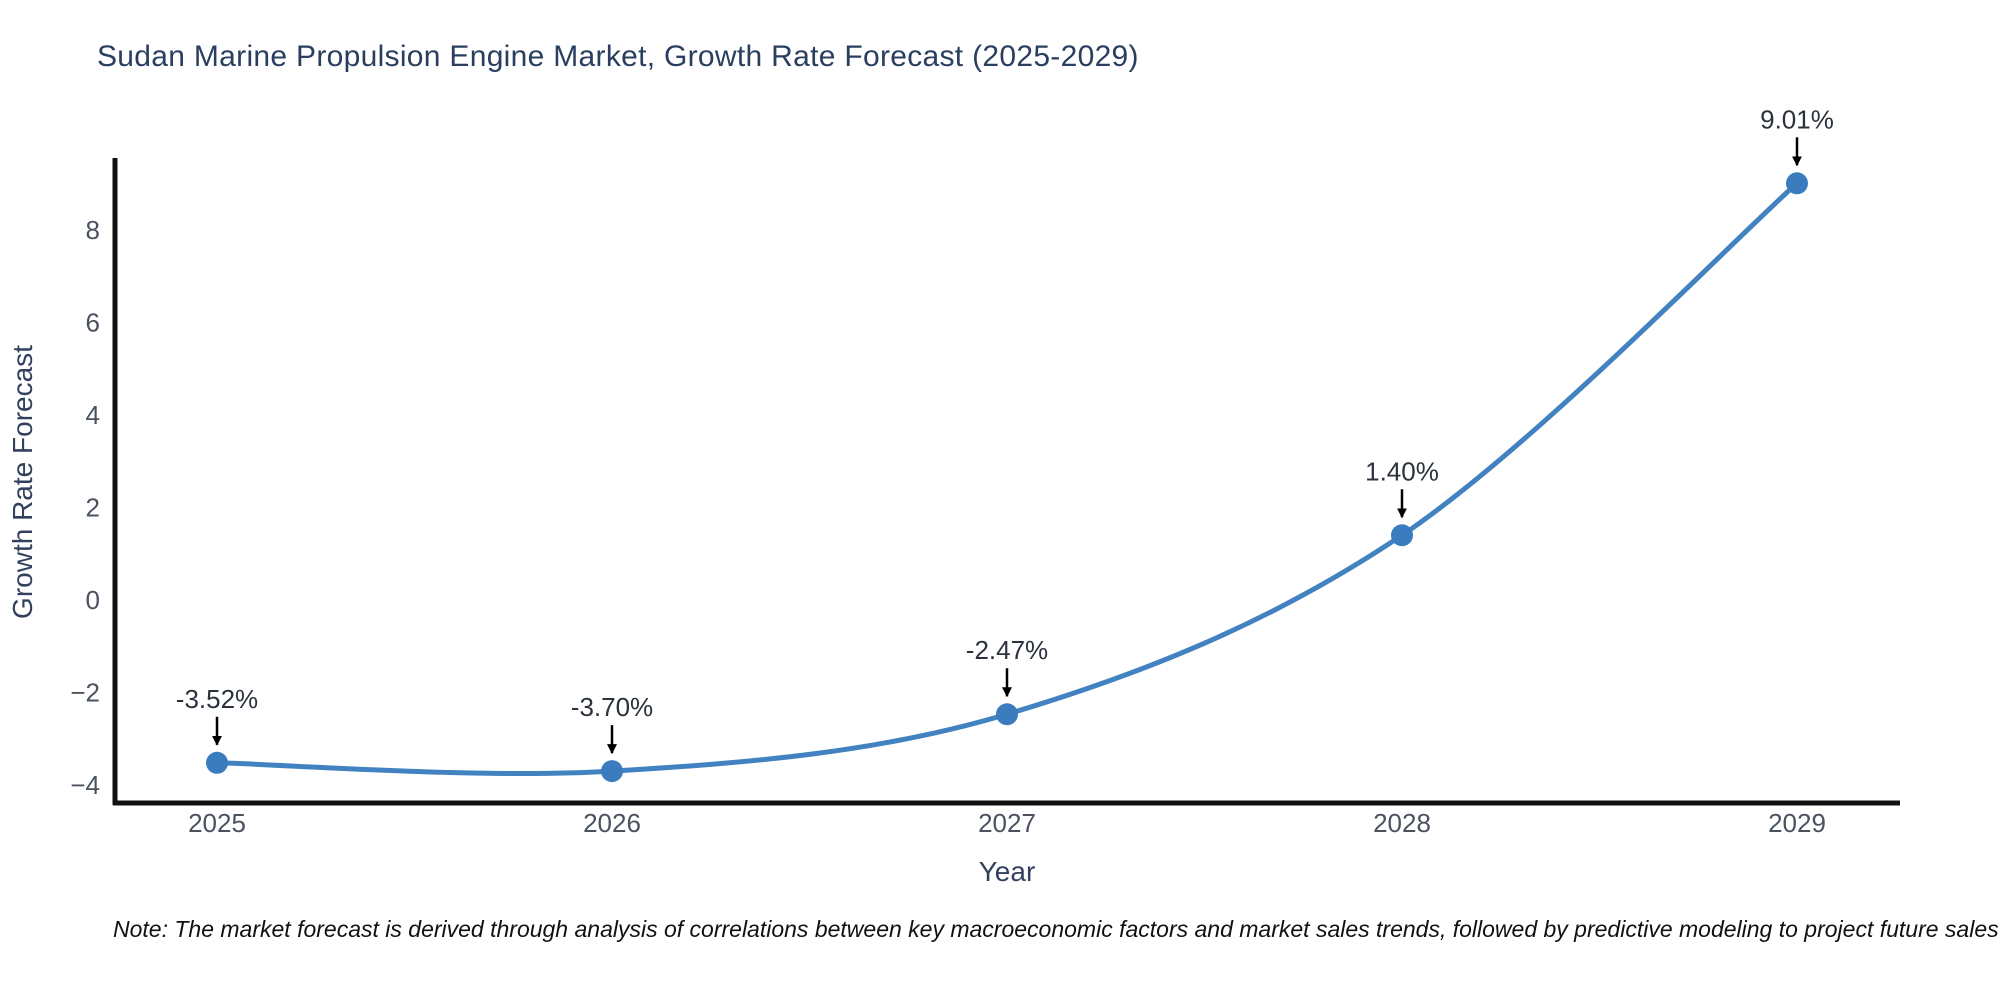 This screenshot has height=1000, width=2000. What do you see at coordinates (612, 823) in the screenshot?
I see `x-tick-label: 2026` at bounding box center [612, 823].